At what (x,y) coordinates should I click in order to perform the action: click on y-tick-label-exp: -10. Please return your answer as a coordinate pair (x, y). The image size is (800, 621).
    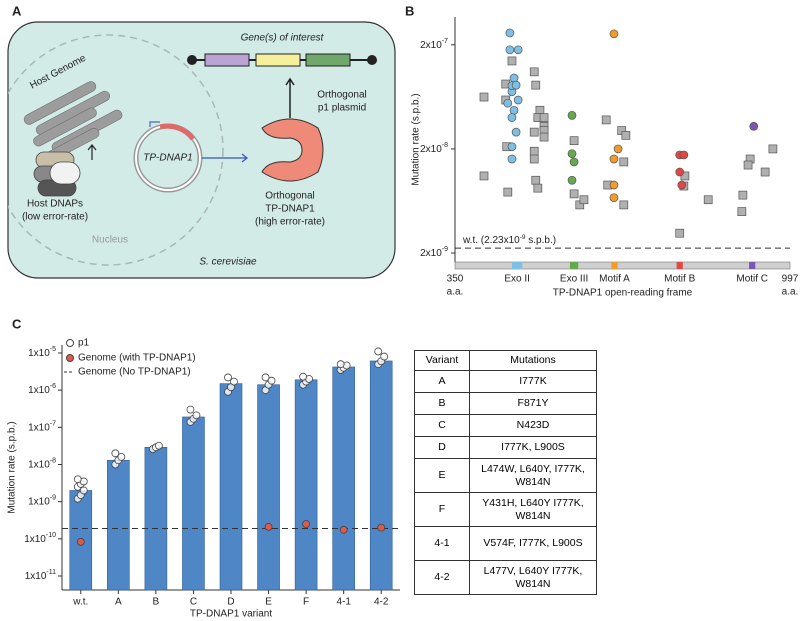
    Looking at the image, I should click on (51, 535).